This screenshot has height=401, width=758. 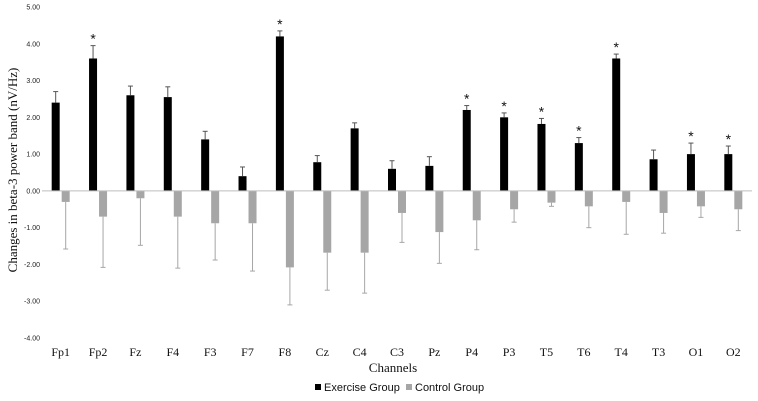 What do you see at coordinates (60, 352) in the screenshot?
I see `x-tick-label: Fp1` at bounding box center [60, 352].